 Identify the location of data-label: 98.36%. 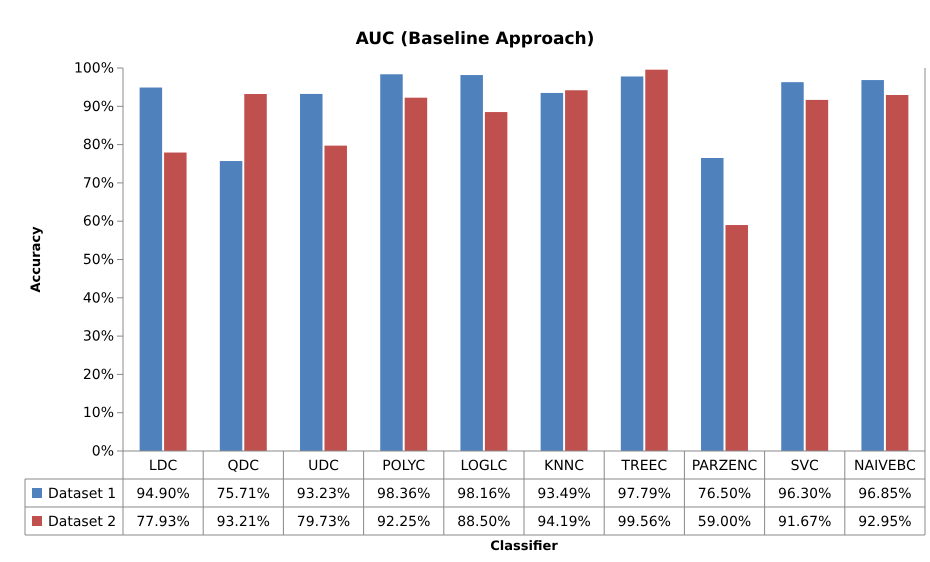
(403, 494).